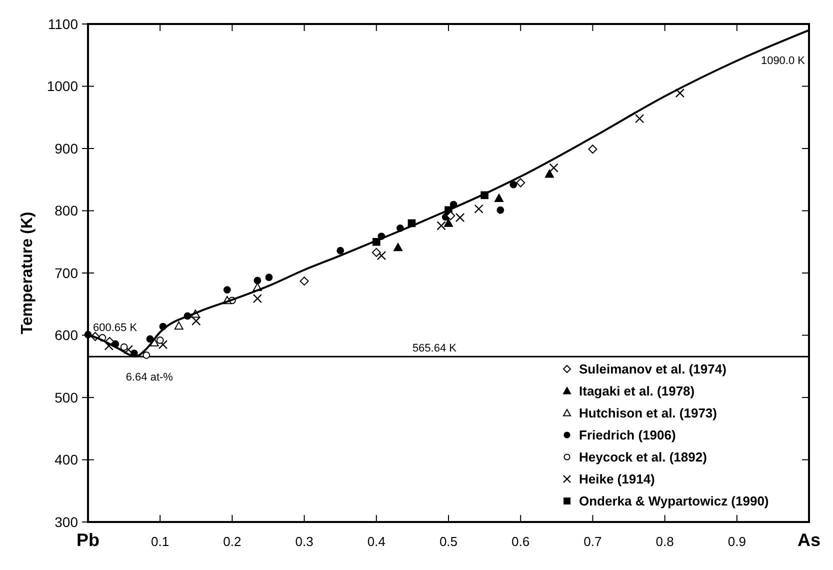 The image size is (833, 570). I want to click on y-tick-label: 500, so click(66, 397).